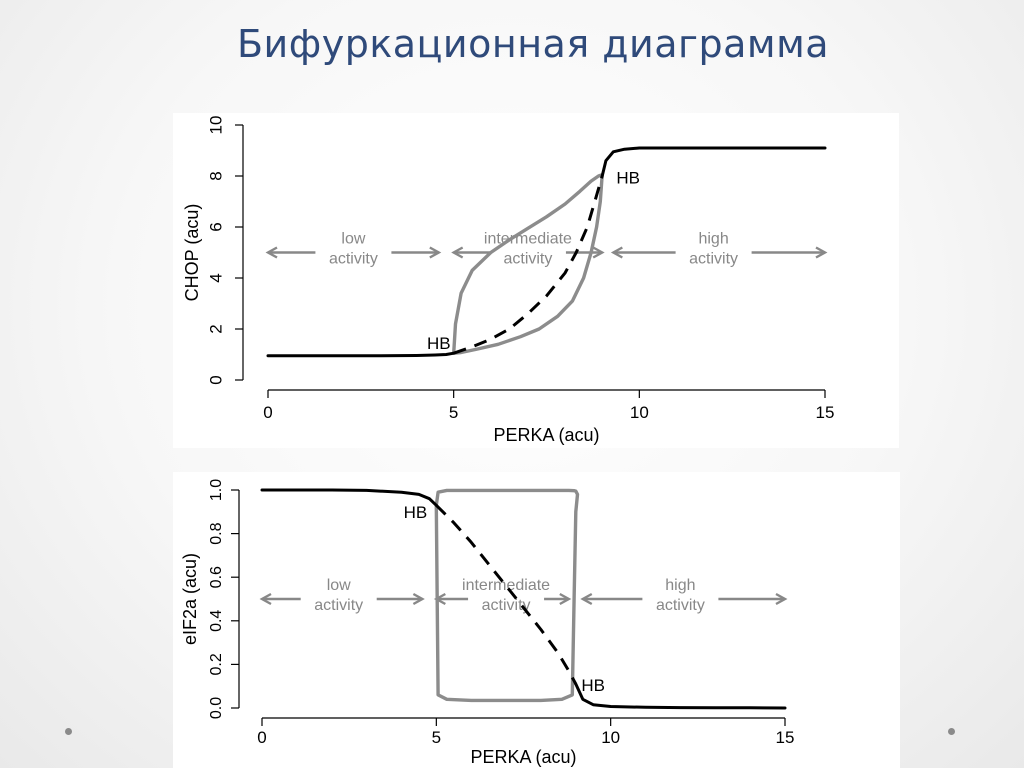 This screenshot has width=1024, height=768. What do you see at coordinates (216, 577) in the screenshot?
I see `y-tick-label: 0.6` at bounding box center [216, 577].